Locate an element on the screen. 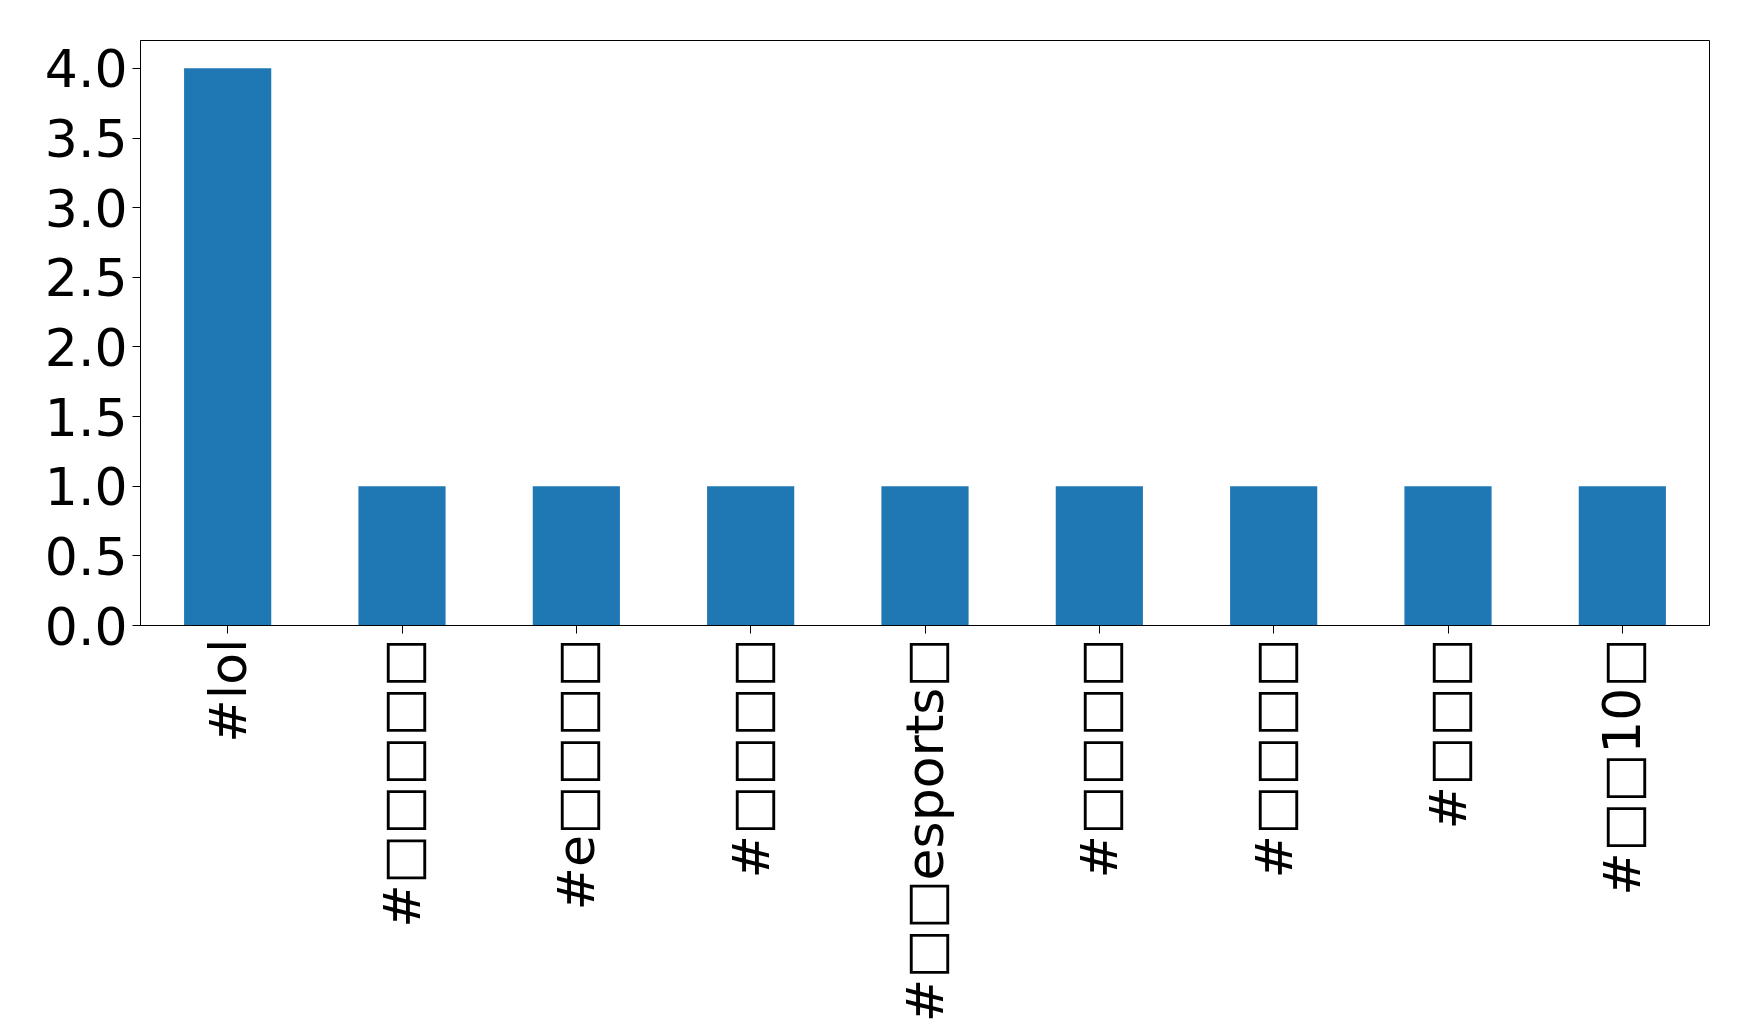 Image resolution: width=1739 pixels, height=1025 pixels. x-tick-label: #□□□ is located at coordinates (1448, 734).